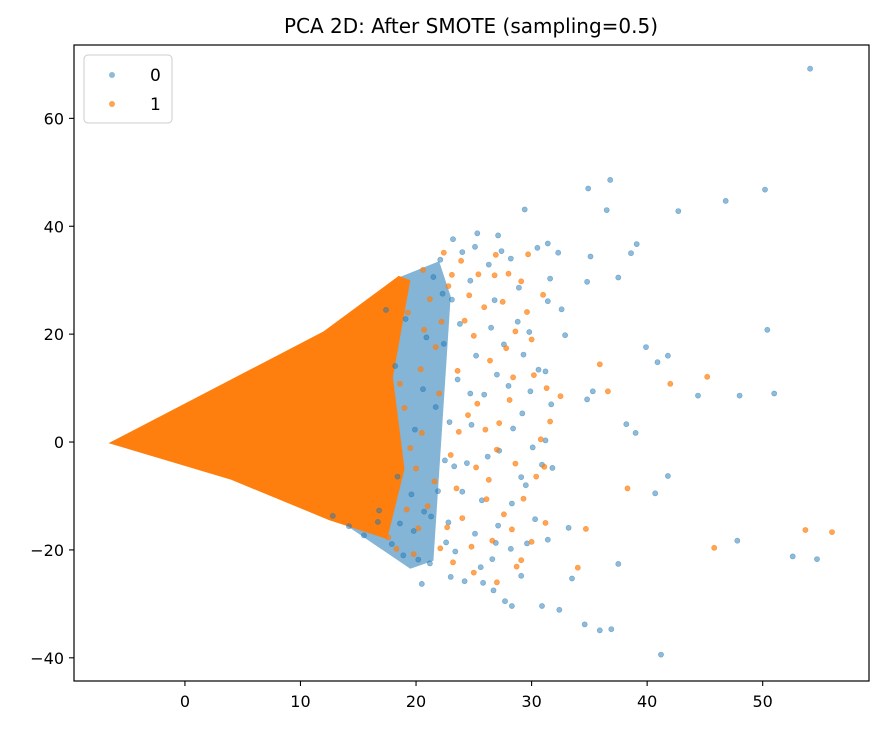 This screenshot has height=732, width=885. Describe the element at coordinates (531, 701) in the screenshot. I see `x-tick-label: 30` at that location.